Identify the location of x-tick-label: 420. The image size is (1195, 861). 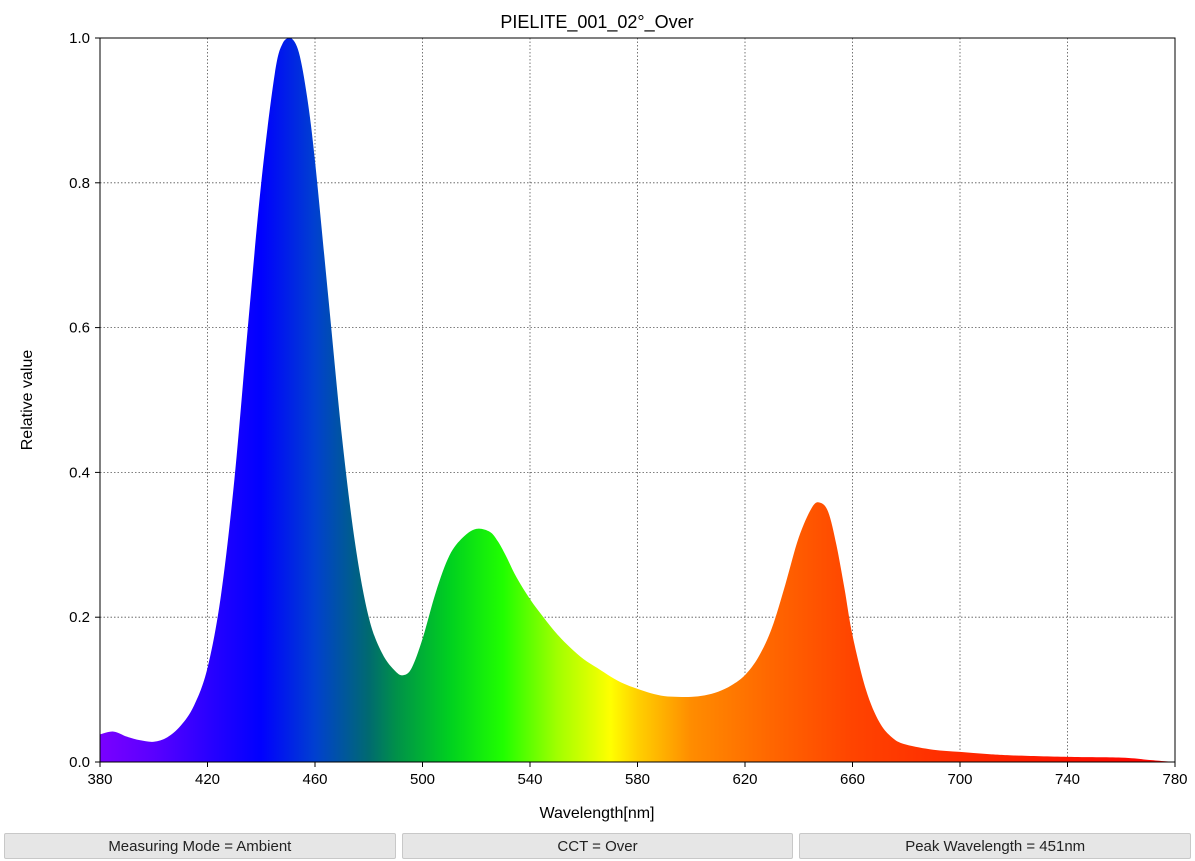
(207, 779).